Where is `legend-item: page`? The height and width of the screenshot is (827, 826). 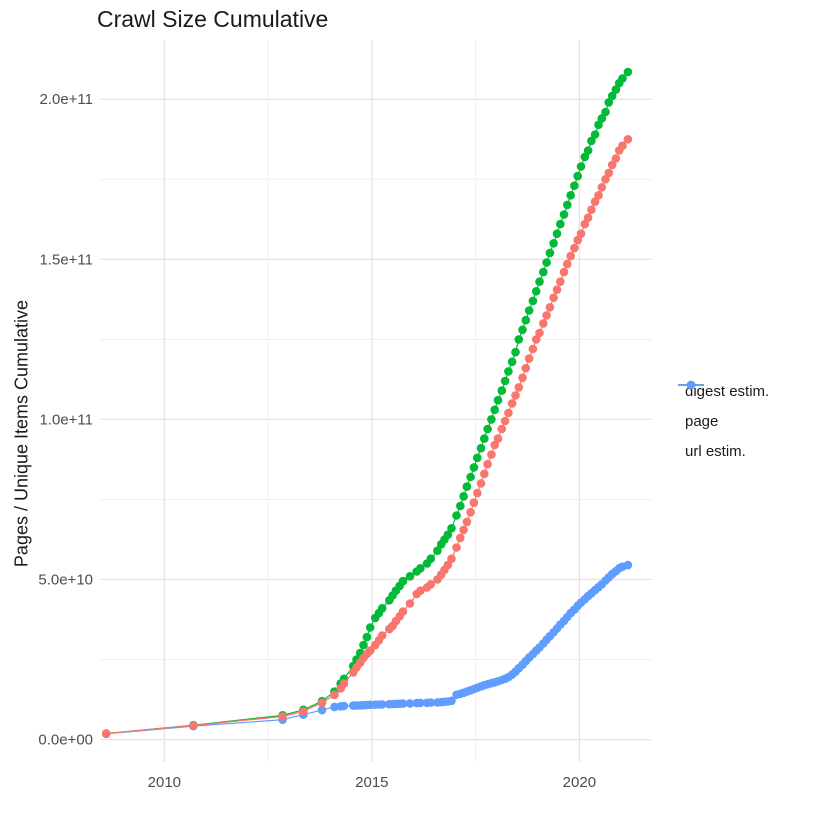 legend-item: page is located at coordinates (722, 408).